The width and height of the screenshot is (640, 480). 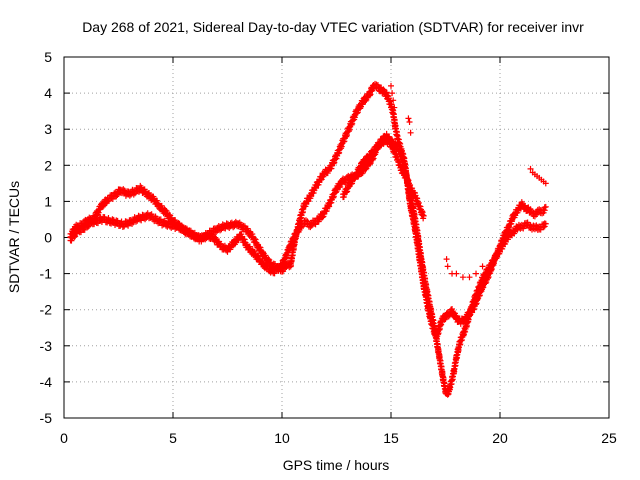 I want to click on y-tick-label: -5, so click(x=46, y=418).